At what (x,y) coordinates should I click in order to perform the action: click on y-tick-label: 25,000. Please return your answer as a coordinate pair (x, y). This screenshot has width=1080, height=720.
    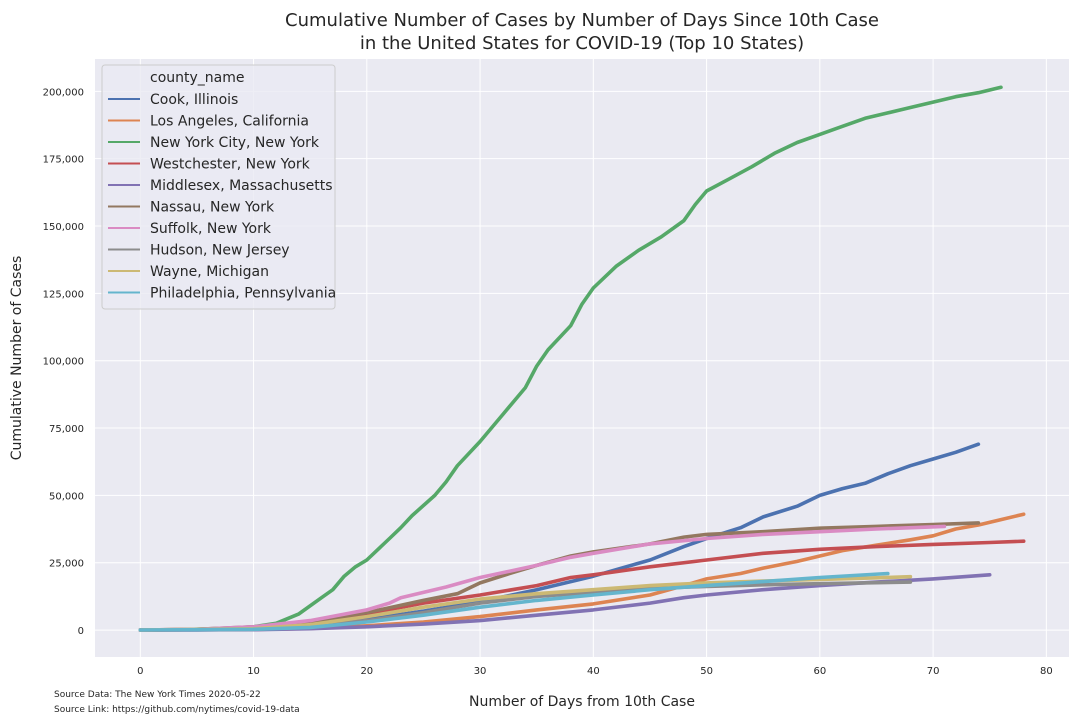
    Looking at the image, I should click on (66, 564).